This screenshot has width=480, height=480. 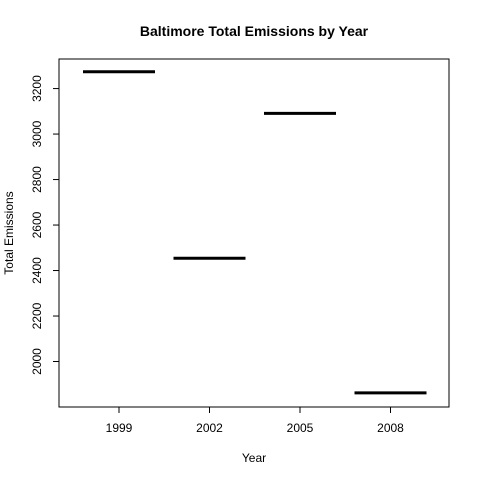 What do you see at coordinates (37, 270) in the screenshot?
I see `y-tick-label: 2400` at bounding box center [37, 270].